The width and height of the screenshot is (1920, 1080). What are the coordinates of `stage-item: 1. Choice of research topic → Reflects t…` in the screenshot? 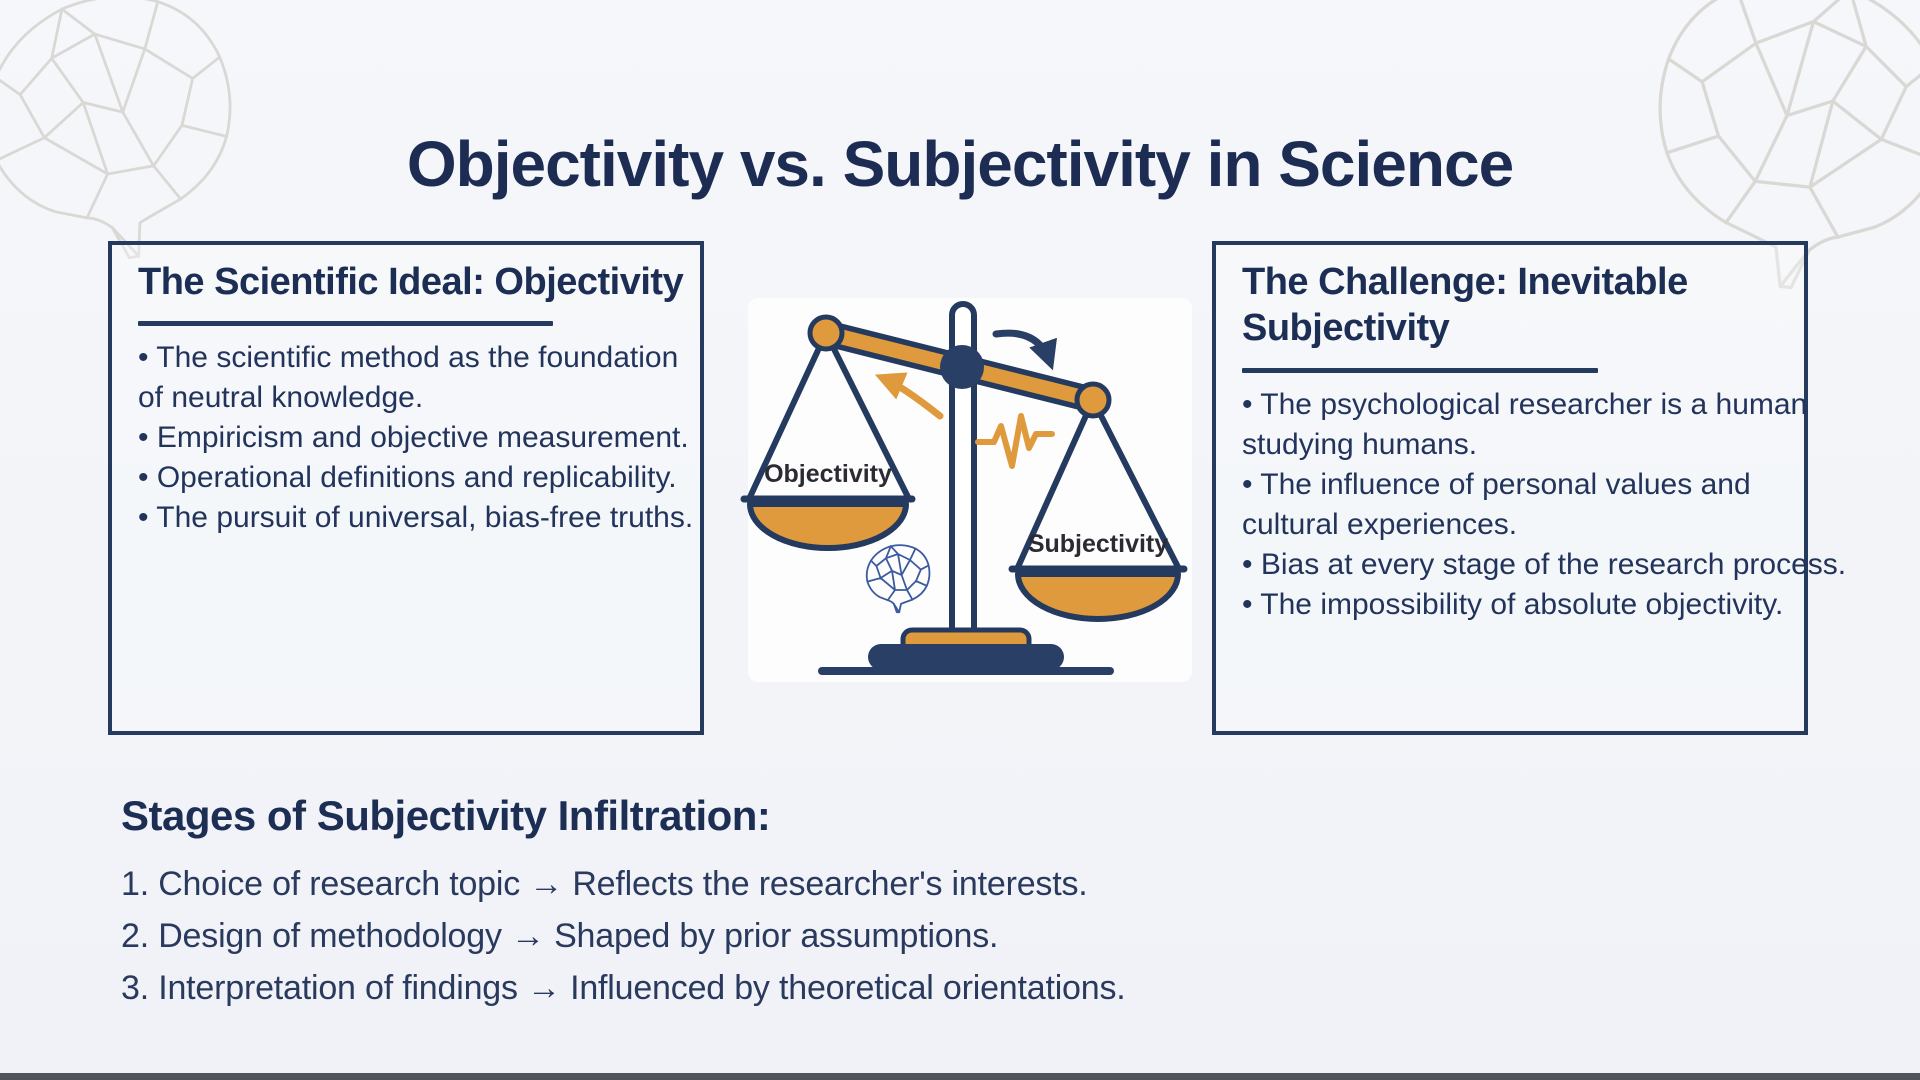 It's located at (604, 884).